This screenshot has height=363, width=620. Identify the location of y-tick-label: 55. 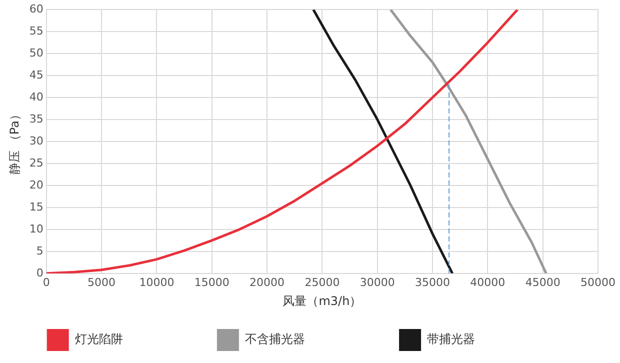
(36, 31).